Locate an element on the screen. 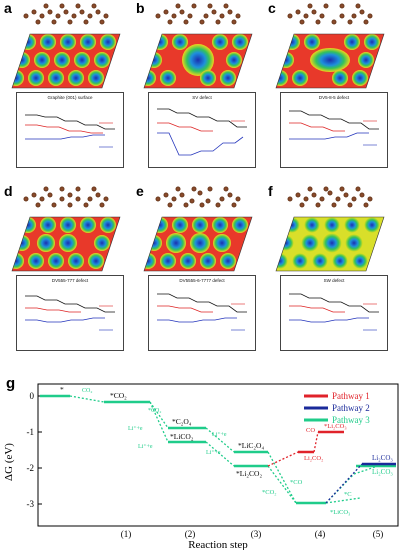  panel-a: a Gr is located at coordinates (64, 87).